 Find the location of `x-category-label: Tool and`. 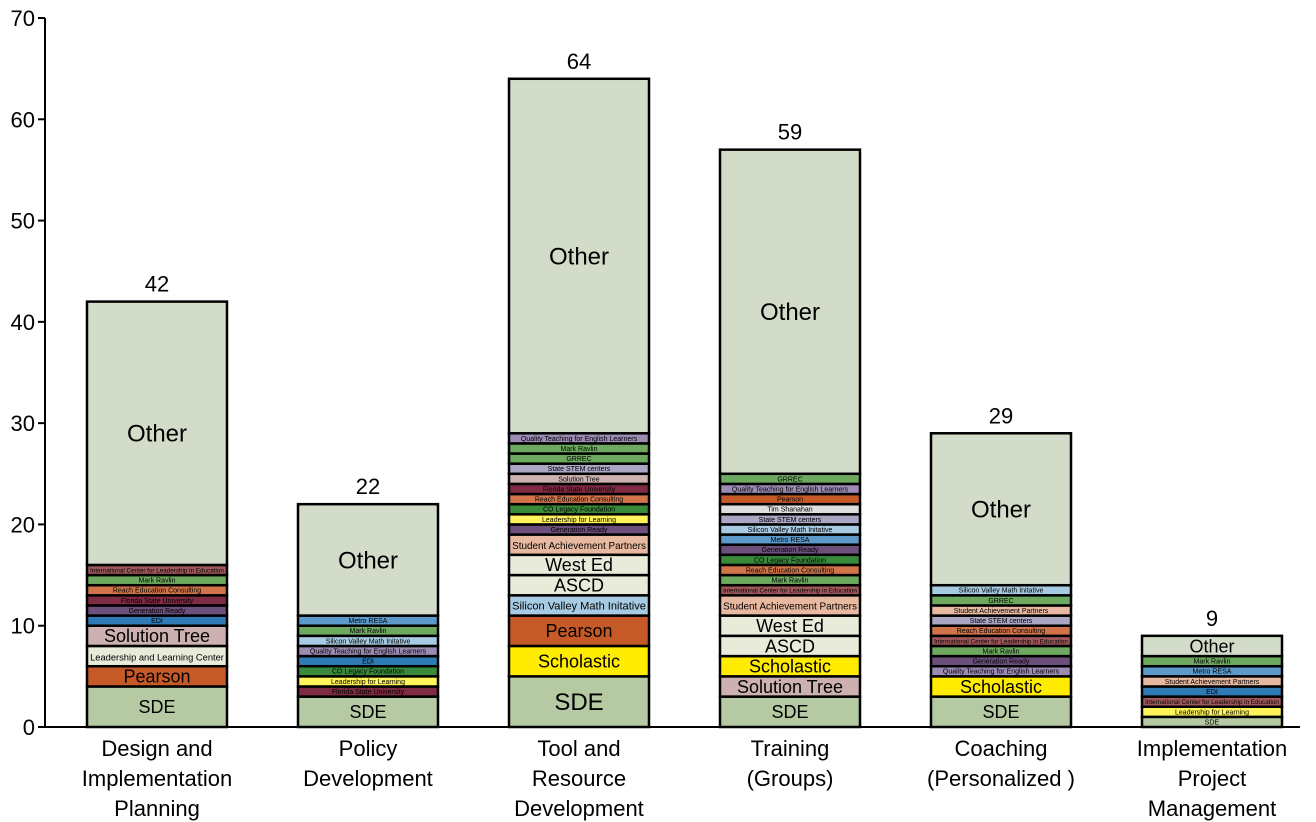

x-category-label: Tool and is located at coordinates (578, 748).